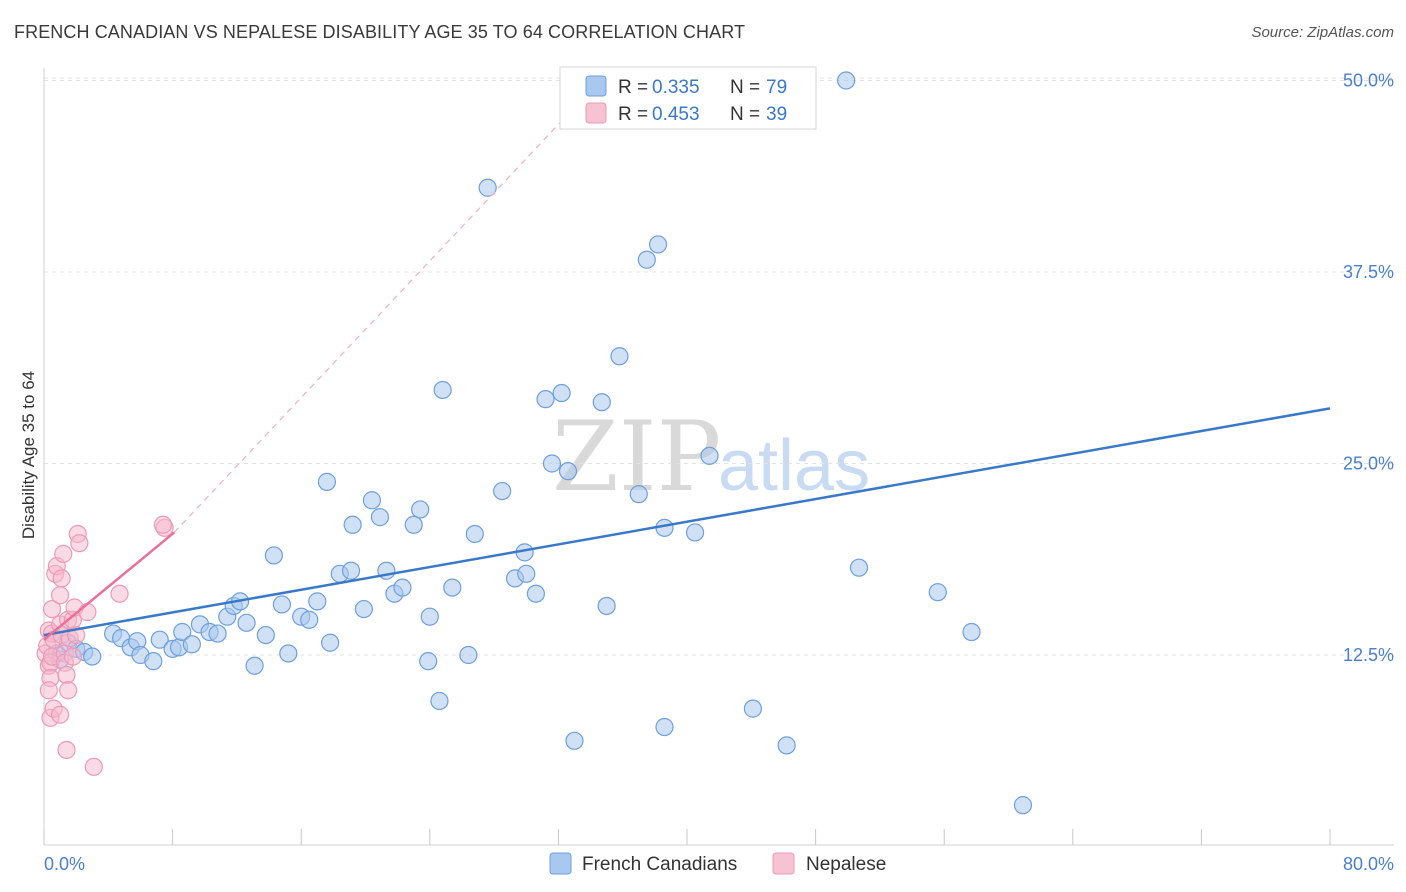 The height and width of the screenshot is (892, 1406). Describe the element at coordinates (783, 863) in the screenshot. I see `bottom-legend-swatch-pink` at that location.